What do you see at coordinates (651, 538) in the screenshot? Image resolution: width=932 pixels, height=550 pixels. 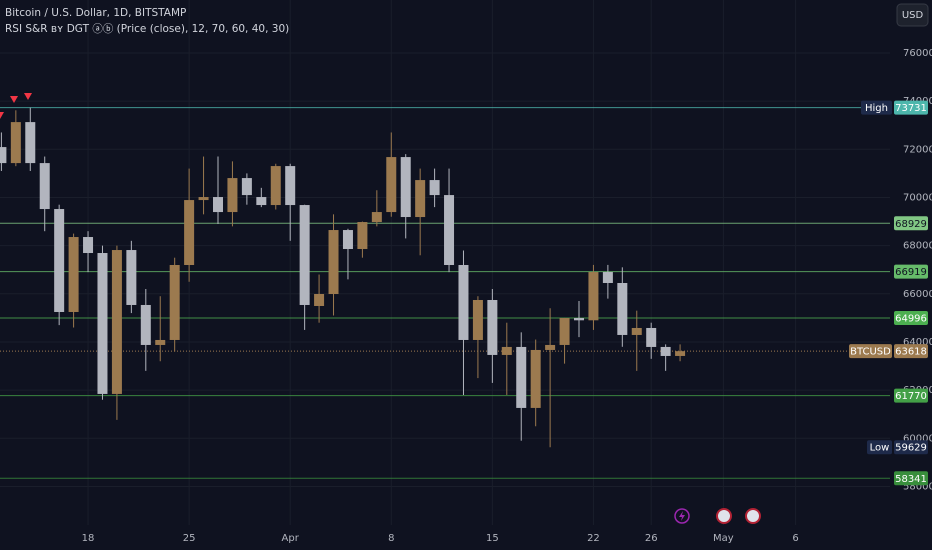 I see `x-tick-label: 26` at bounding box center [651, 538].